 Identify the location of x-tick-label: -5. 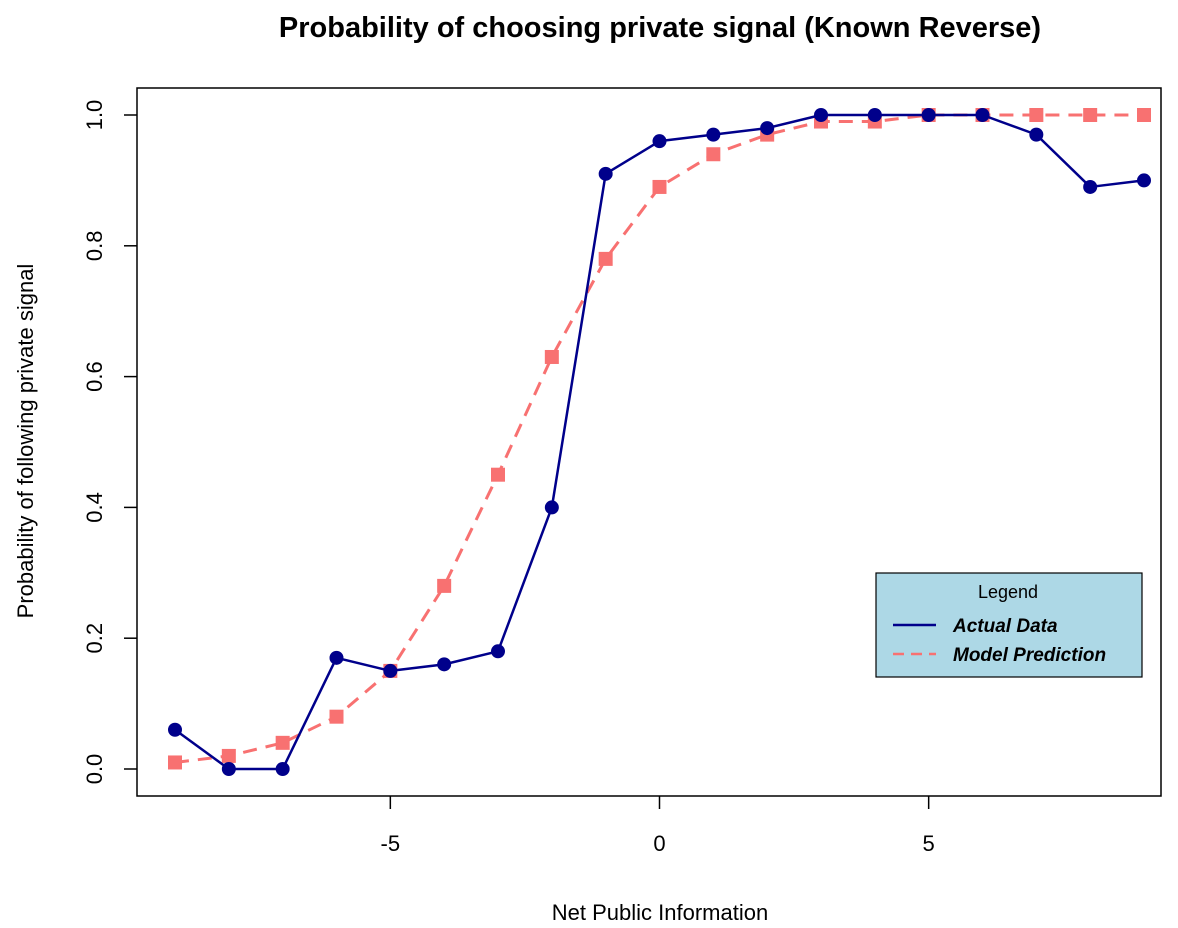
(391, 843).